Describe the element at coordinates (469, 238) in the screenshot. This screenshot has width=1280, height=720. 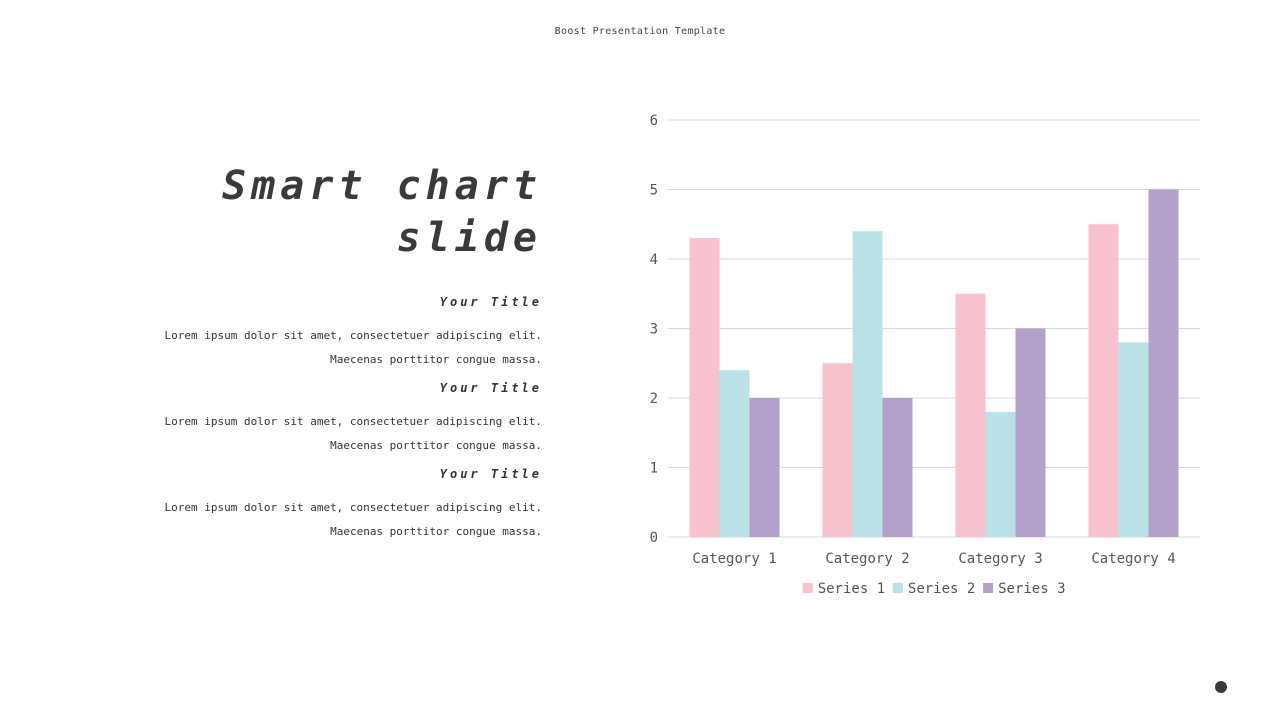
I see `slide-title-line2: slide` at that location.